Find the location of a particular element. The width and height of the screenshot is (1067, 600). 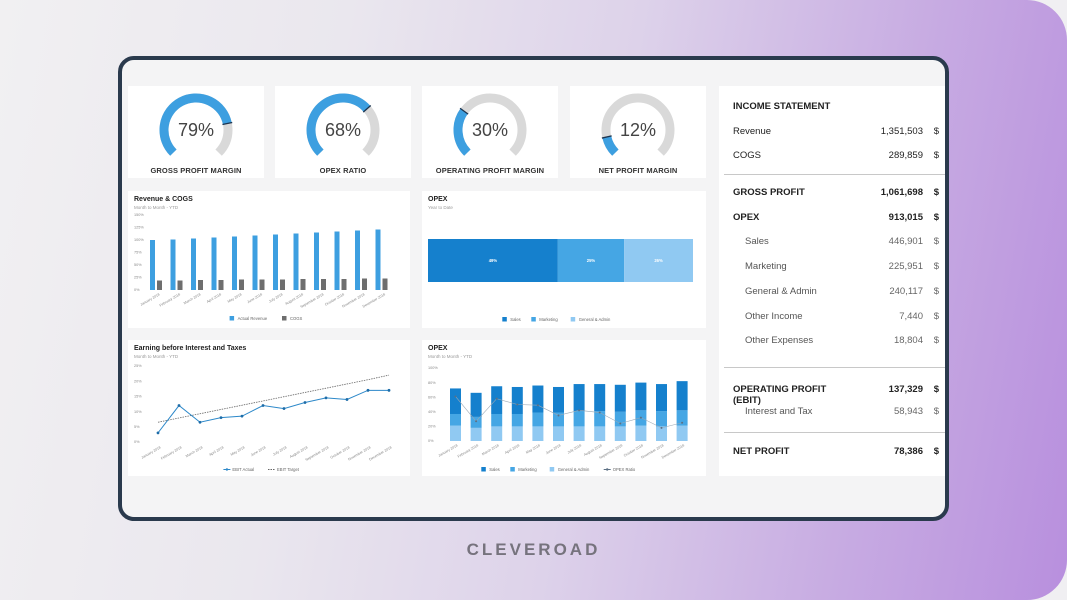

row-label: OPERATING PROFIT (EBIT) is located at coordinates (780, 395).